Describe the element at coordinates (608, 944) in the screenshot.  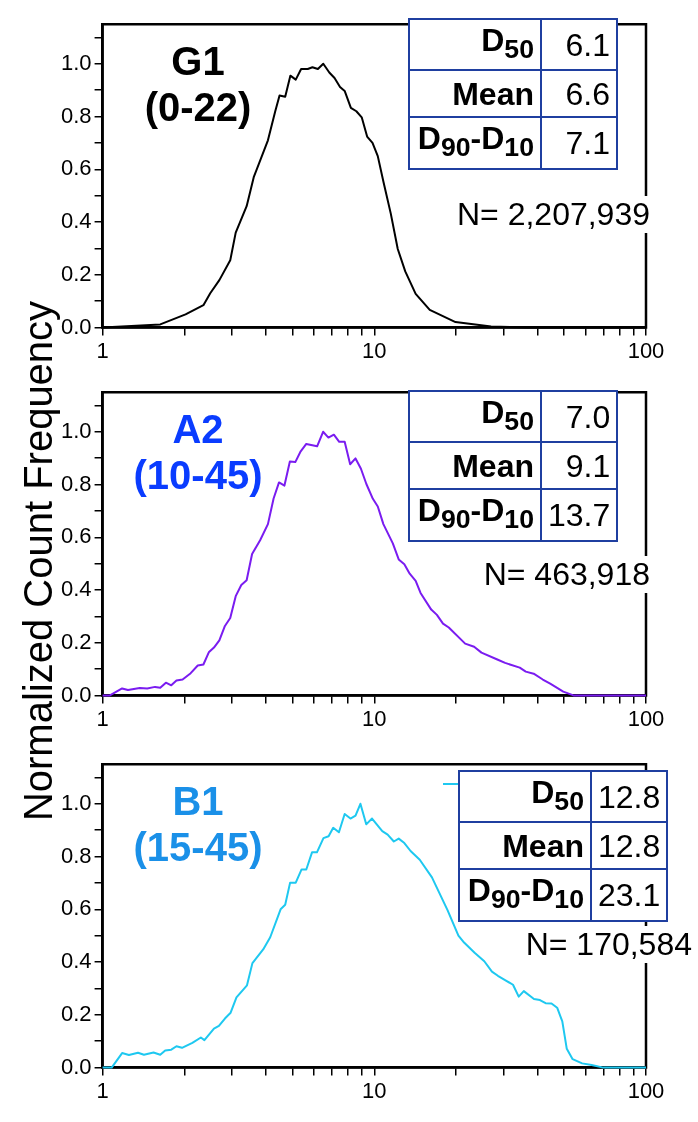
I see `annotation: N= 170,584` at that location.